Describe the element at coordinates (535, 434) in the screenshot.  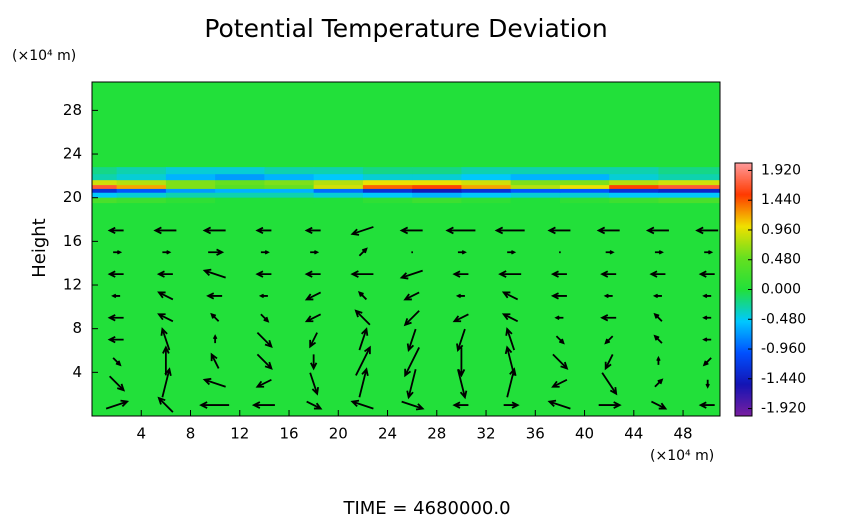
I see `x-tick-label: 36` at that location.